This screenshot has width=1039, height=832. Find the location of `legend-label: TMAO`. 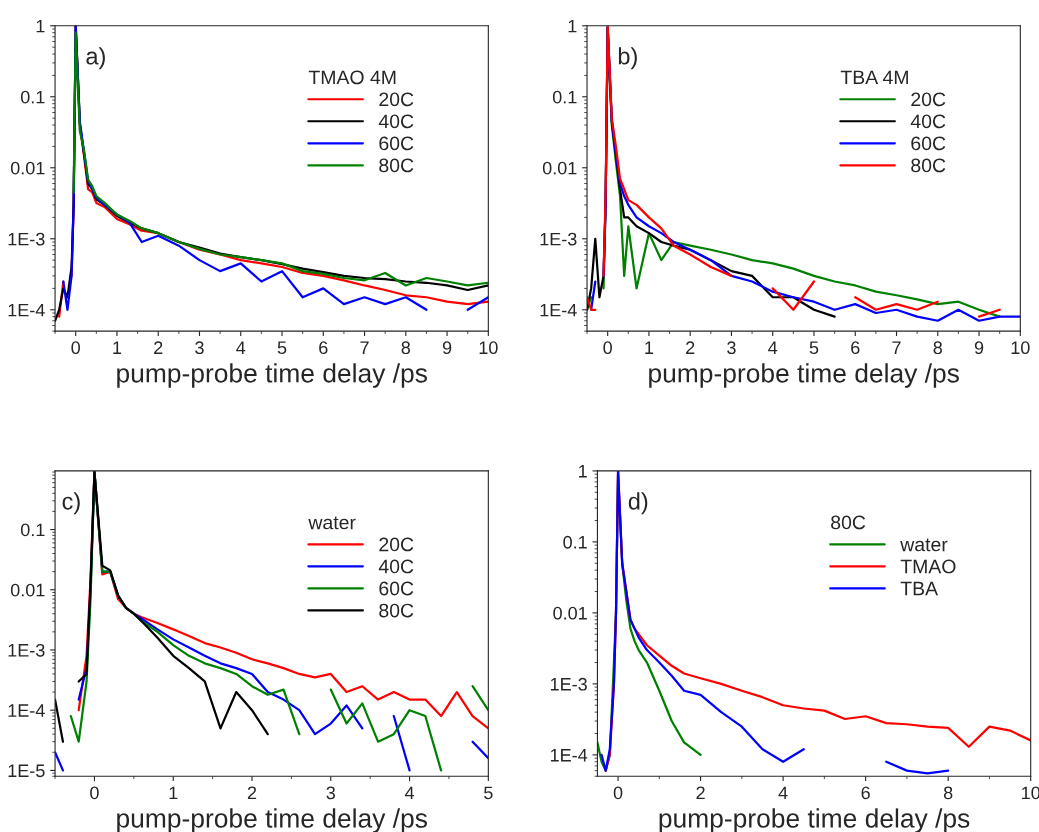

legend-label: TMAO is located at coordinates (928, 566).